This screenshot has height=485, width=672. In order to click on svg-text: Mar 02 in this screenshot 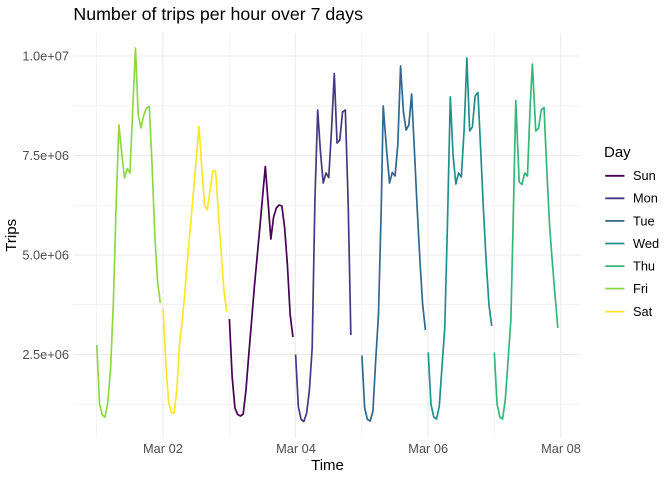, I will do `click(163, 448)`.